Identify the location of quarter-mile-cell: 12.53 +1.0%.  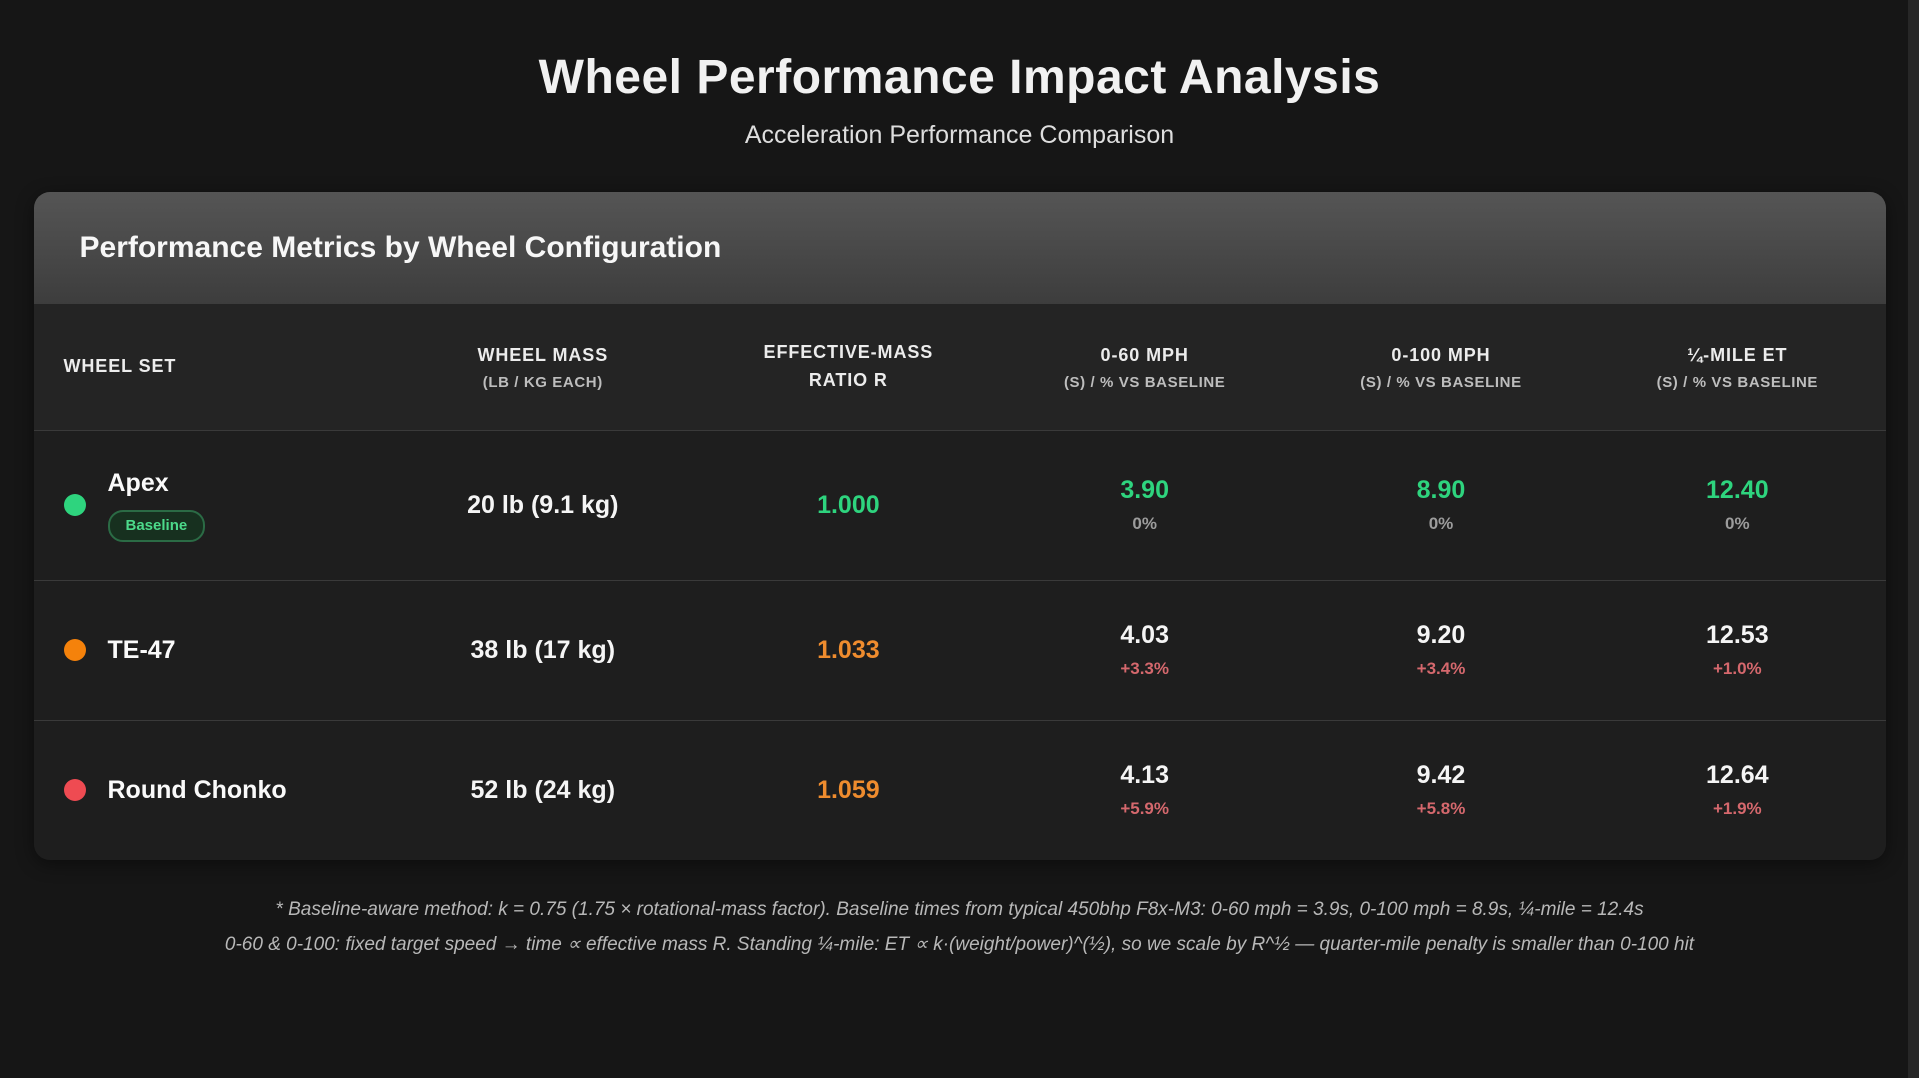
(1737, 650).